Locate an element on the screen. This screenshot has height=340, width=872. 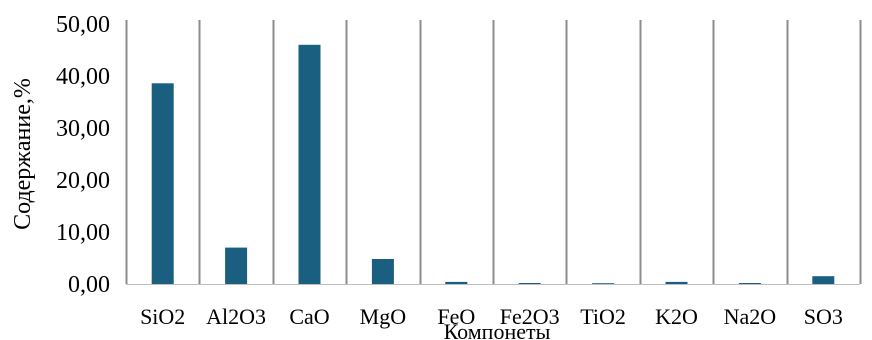
bar-al2o3 is located at coordinates (236, 265).